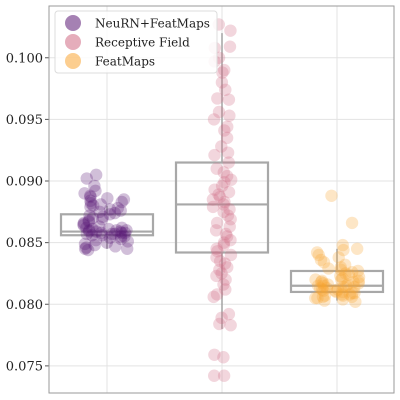 This screenshot has width=400, height=400. I want to click on y-tick-label: 0.090, so click(24, 182).